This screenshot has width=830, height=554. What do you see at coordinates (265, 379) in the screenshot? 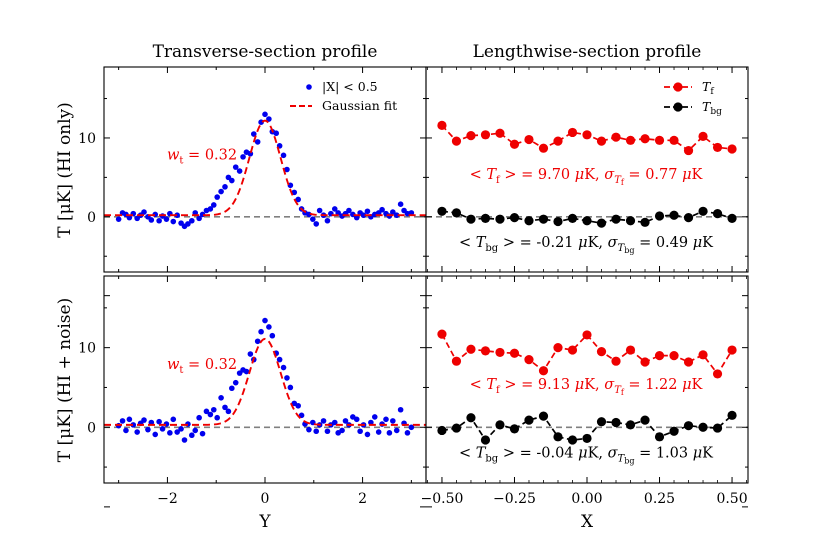
I see `axes-frame` at bounding box center [265, 379].